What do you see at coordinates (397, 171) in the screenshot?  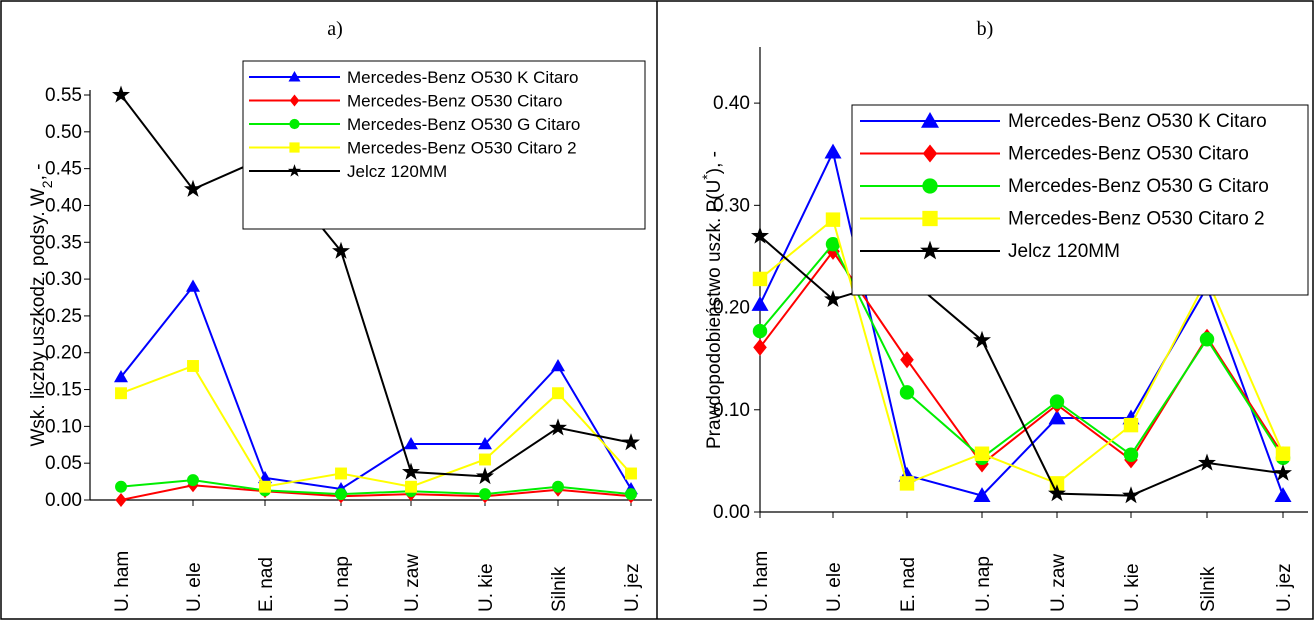 I see `legend-label: Jelcz 120MM` at bounding box center [397, 171].